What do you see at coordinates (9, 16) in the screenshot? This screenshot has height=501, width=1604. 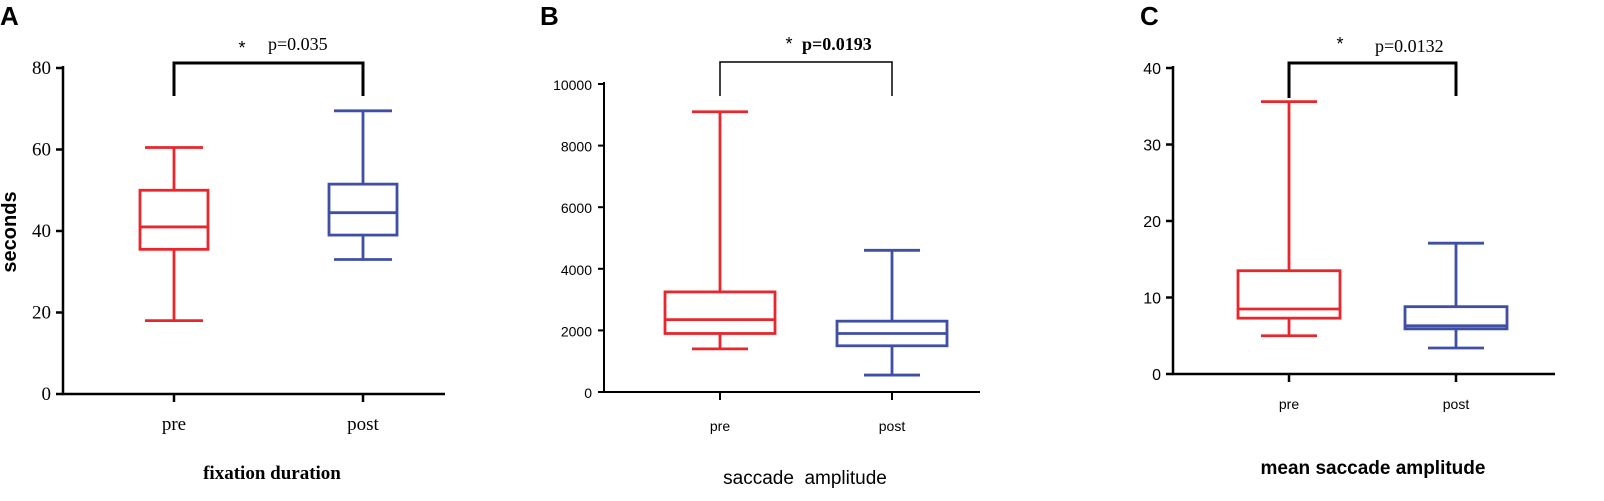 I see `panel-a-letter: A` at bounding box center [9, 16].